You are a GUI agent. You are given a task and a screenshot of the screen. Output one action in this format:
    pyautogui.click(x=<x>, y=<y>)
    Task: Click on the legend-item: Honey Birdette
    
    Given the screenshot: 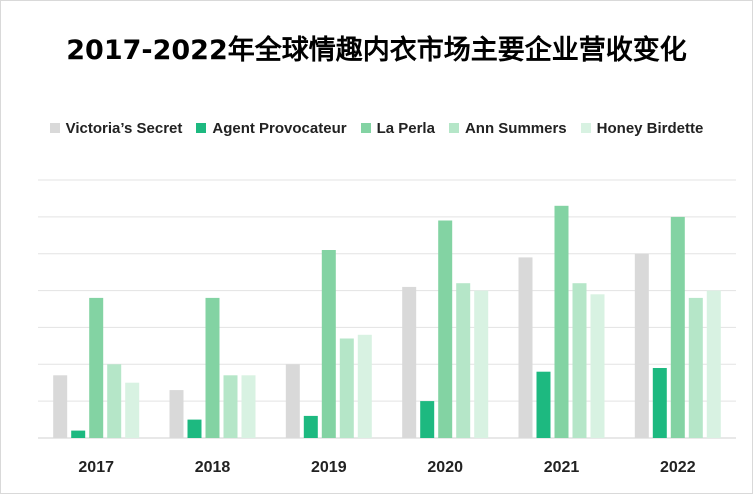 What is the action you would take?
    pyautogui.click(x=642, y=128)
    